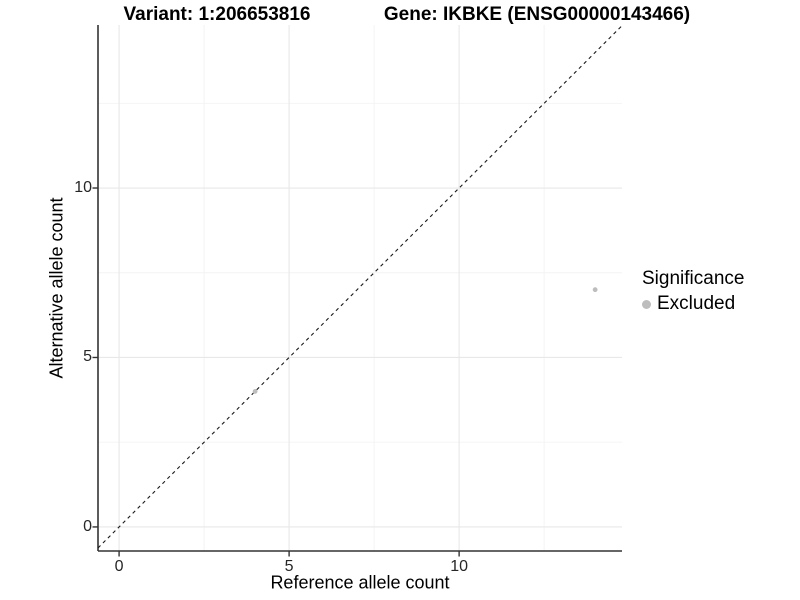 This screenshot has height=600, width=800. Describe the element at coordinates (696, 303) in the screenshot. I see `legend-entry-label: Excluded` at that location.